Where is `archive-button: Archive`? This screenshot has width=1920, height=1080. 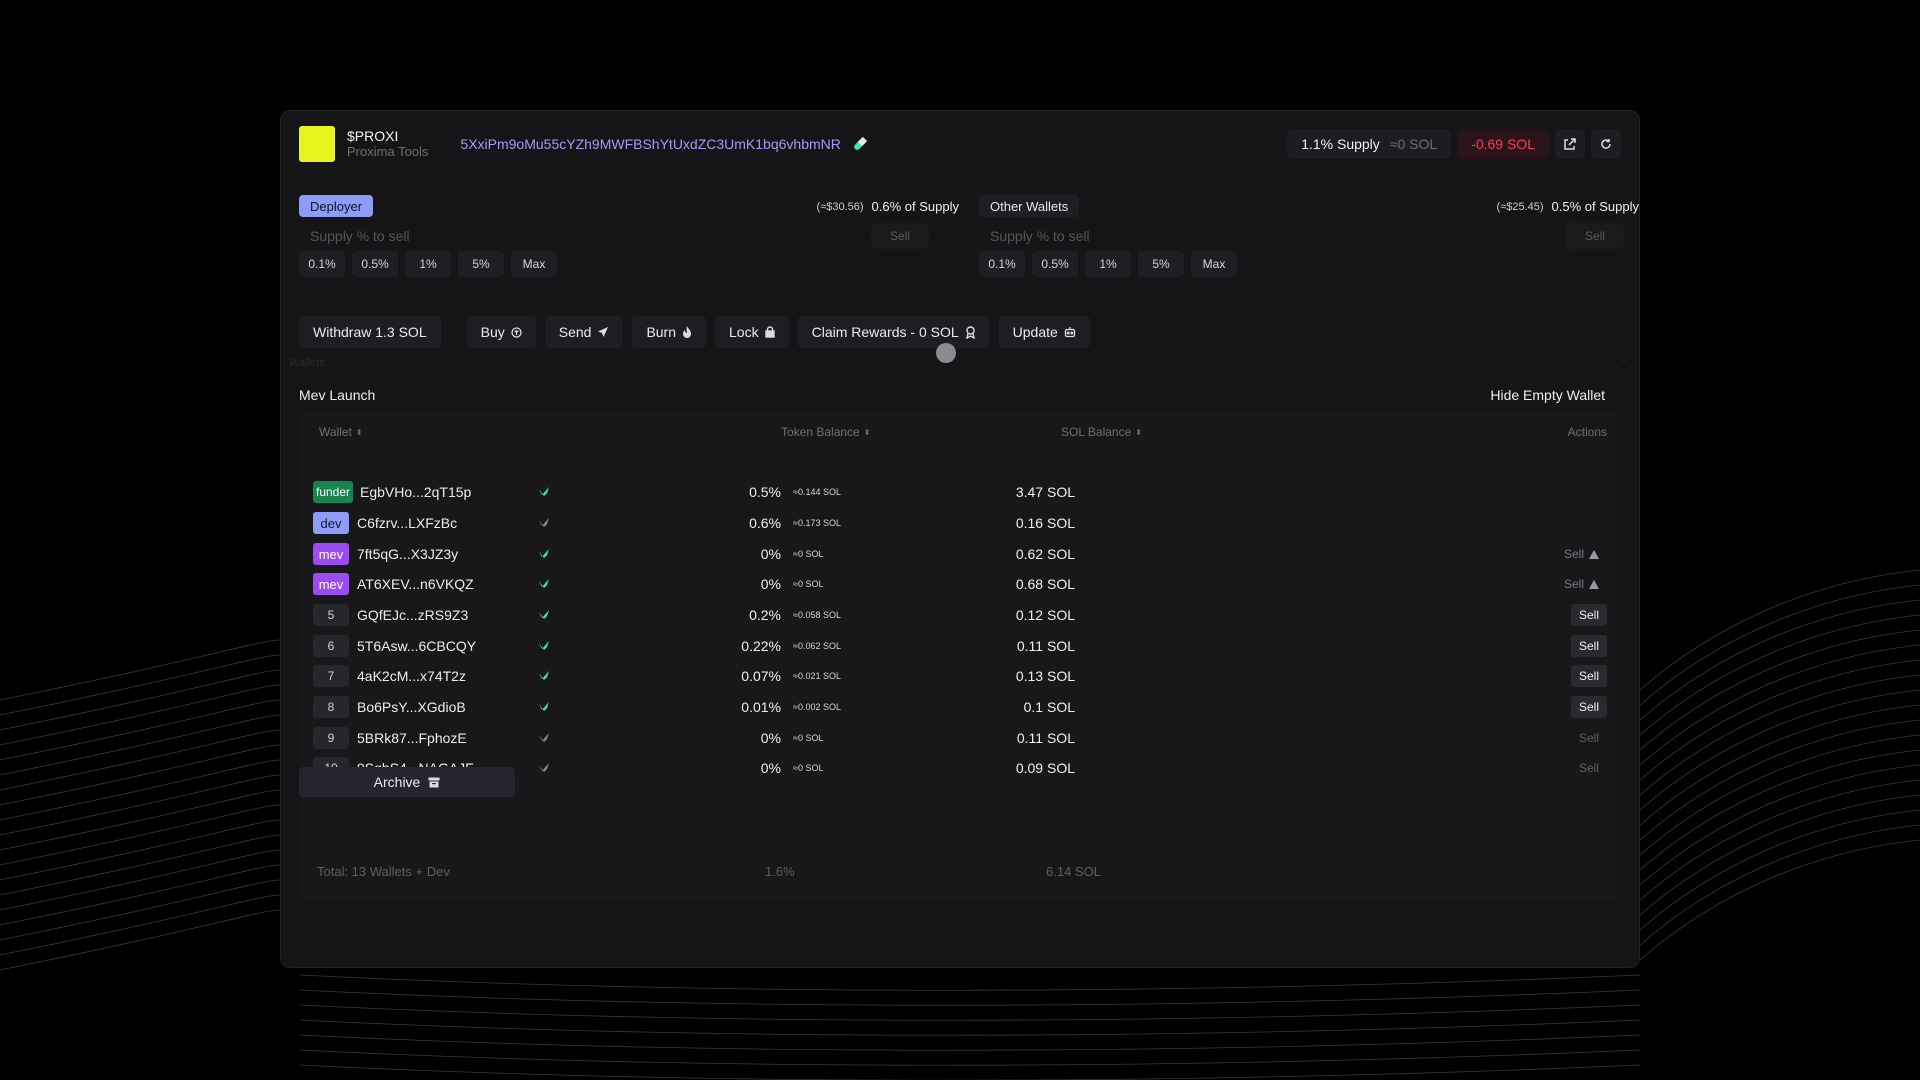
archive-button: Archive is located at coordinates (407, 782).